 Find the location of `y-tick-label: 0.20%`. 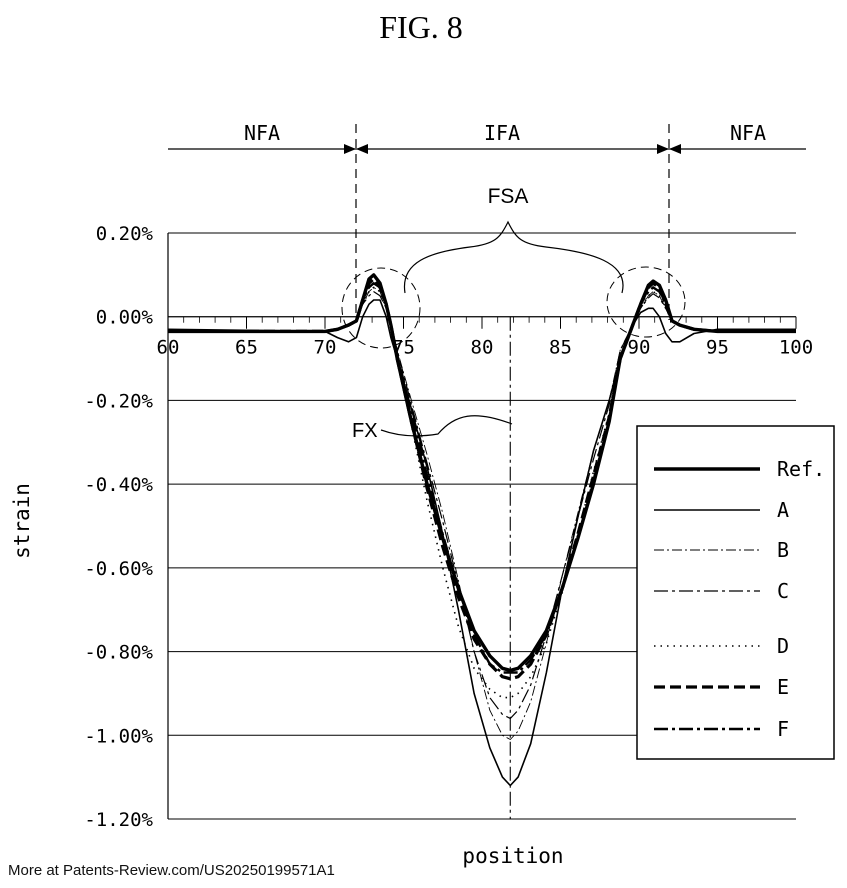

y-tick-label: 0.20% is located at coordinates (125, 234).